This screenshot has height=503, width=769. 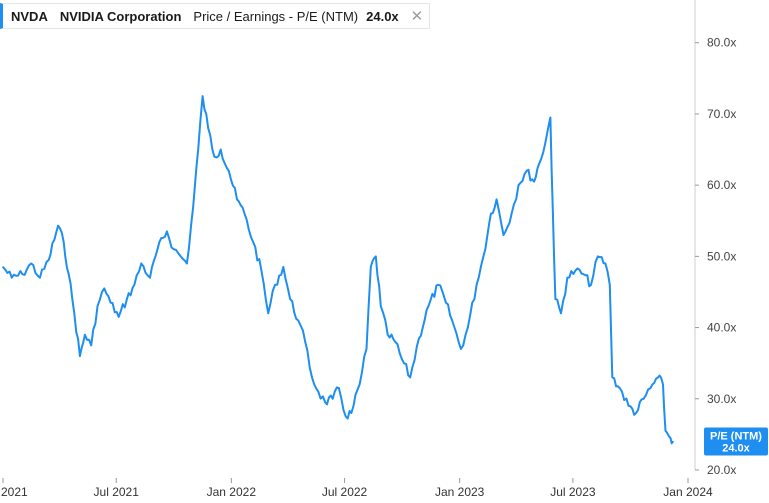 What do you see at coordinates (721, 470) in the screenshot?
I see `y-tick-label: 20.0x` at bounding box center [721, 470].